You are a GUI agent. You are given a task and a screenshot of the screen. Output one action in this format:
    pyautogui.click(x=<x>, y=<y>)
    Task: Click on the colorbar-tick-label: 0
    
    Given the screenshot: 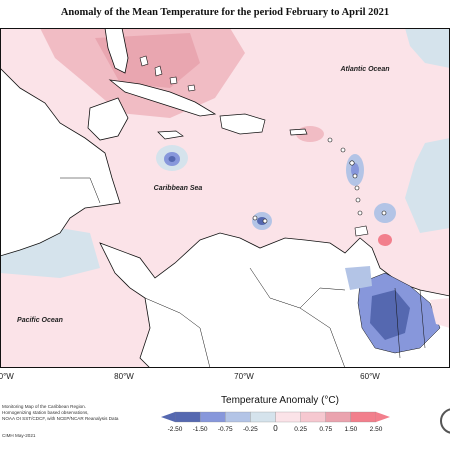 What is the action you would take?
    pyautogui.click(x=275, y=428)
    